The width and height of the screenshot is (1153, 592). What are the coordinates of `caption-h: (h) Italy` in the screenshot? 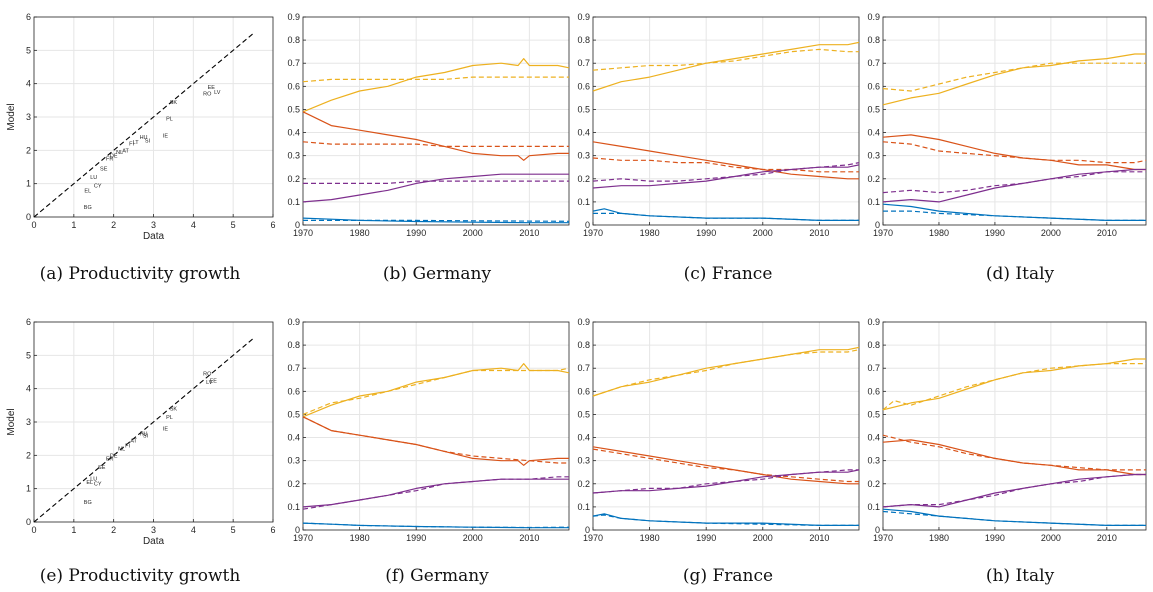 It's located at (1020, 576).